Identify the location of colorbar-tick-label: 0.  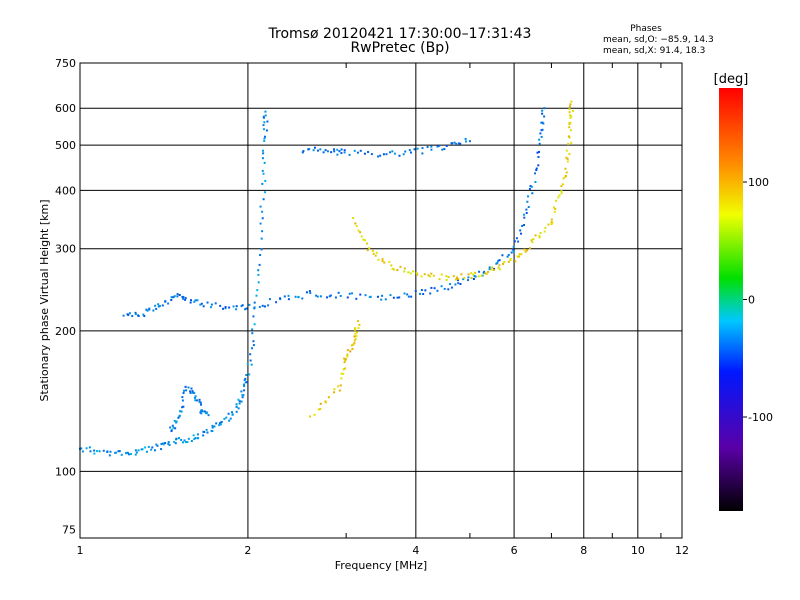
(751, 300).